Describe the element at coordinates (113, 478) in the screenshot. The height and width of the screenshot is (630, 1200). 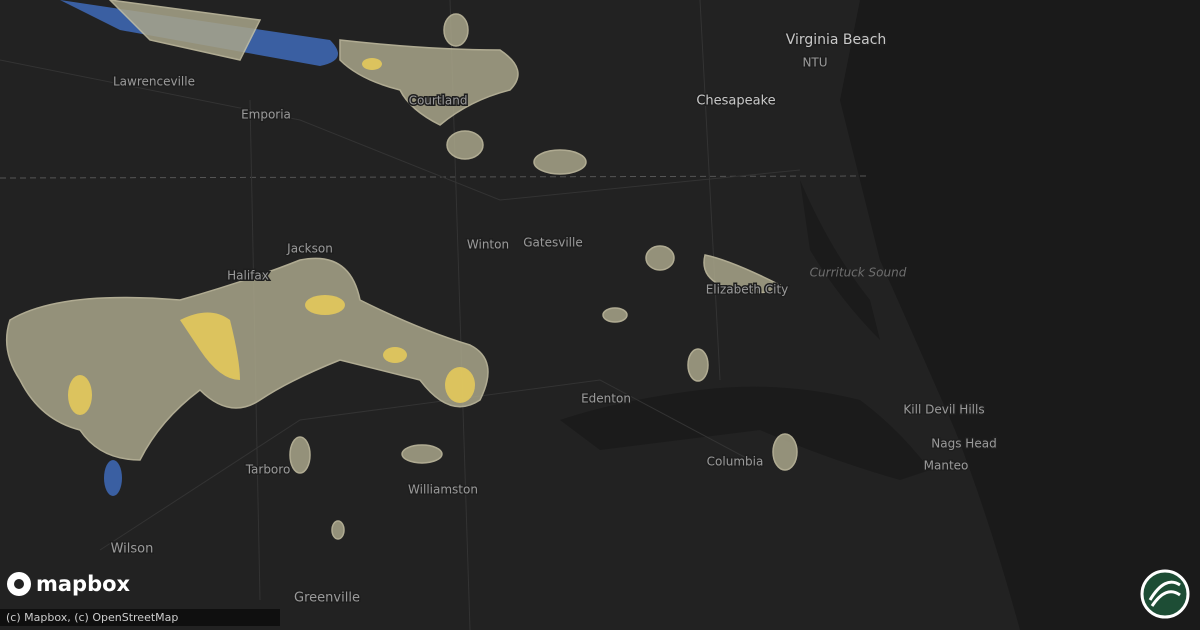
I see `rain-heavy` at that location.